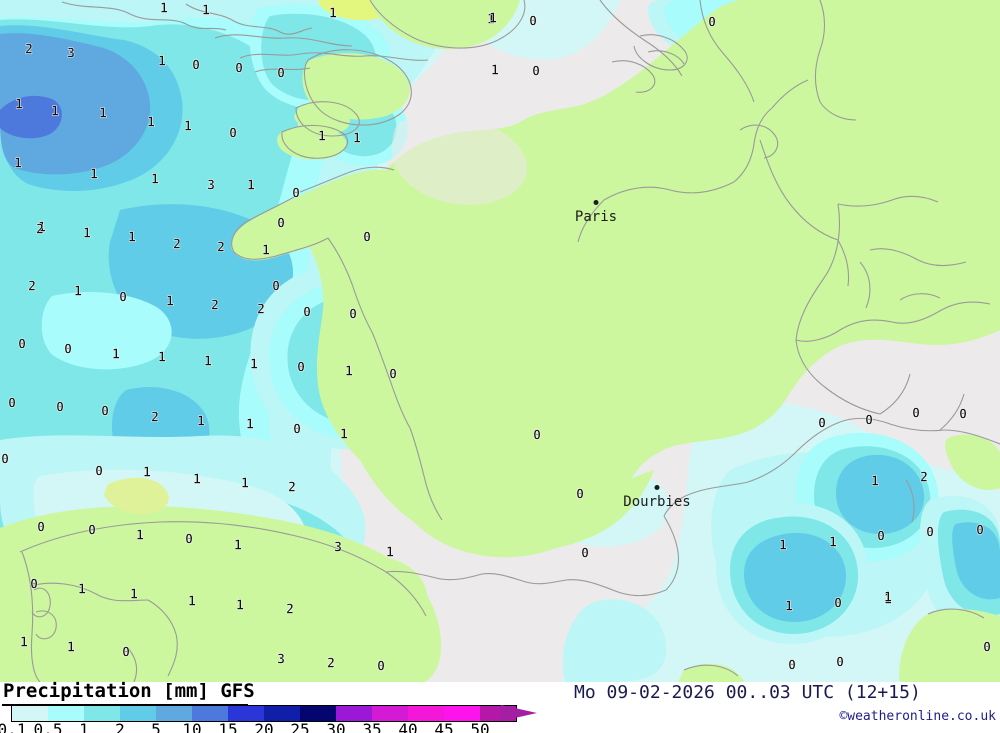  Describe the element at coordinates (445, 25) in the screenshot. I see `britain-n` at that location.